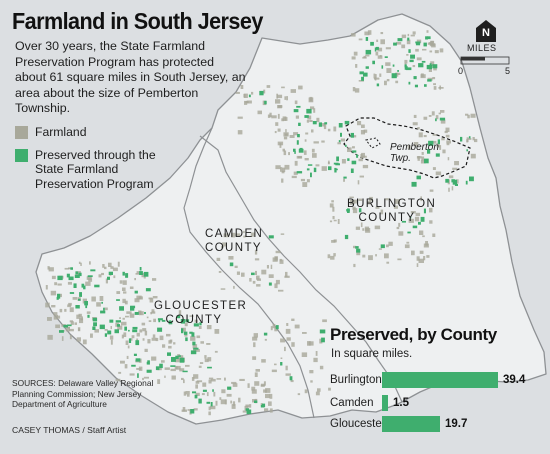  I want to click on bar-value: 39.4, so click(514, 380).